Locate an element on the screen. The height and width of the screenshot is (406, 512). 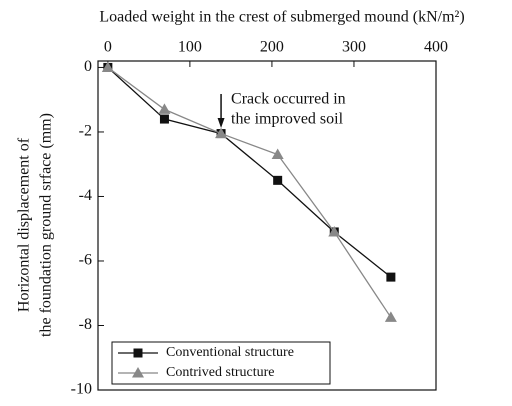
x-tick-label: 200 is located at coordinates (272, 47).